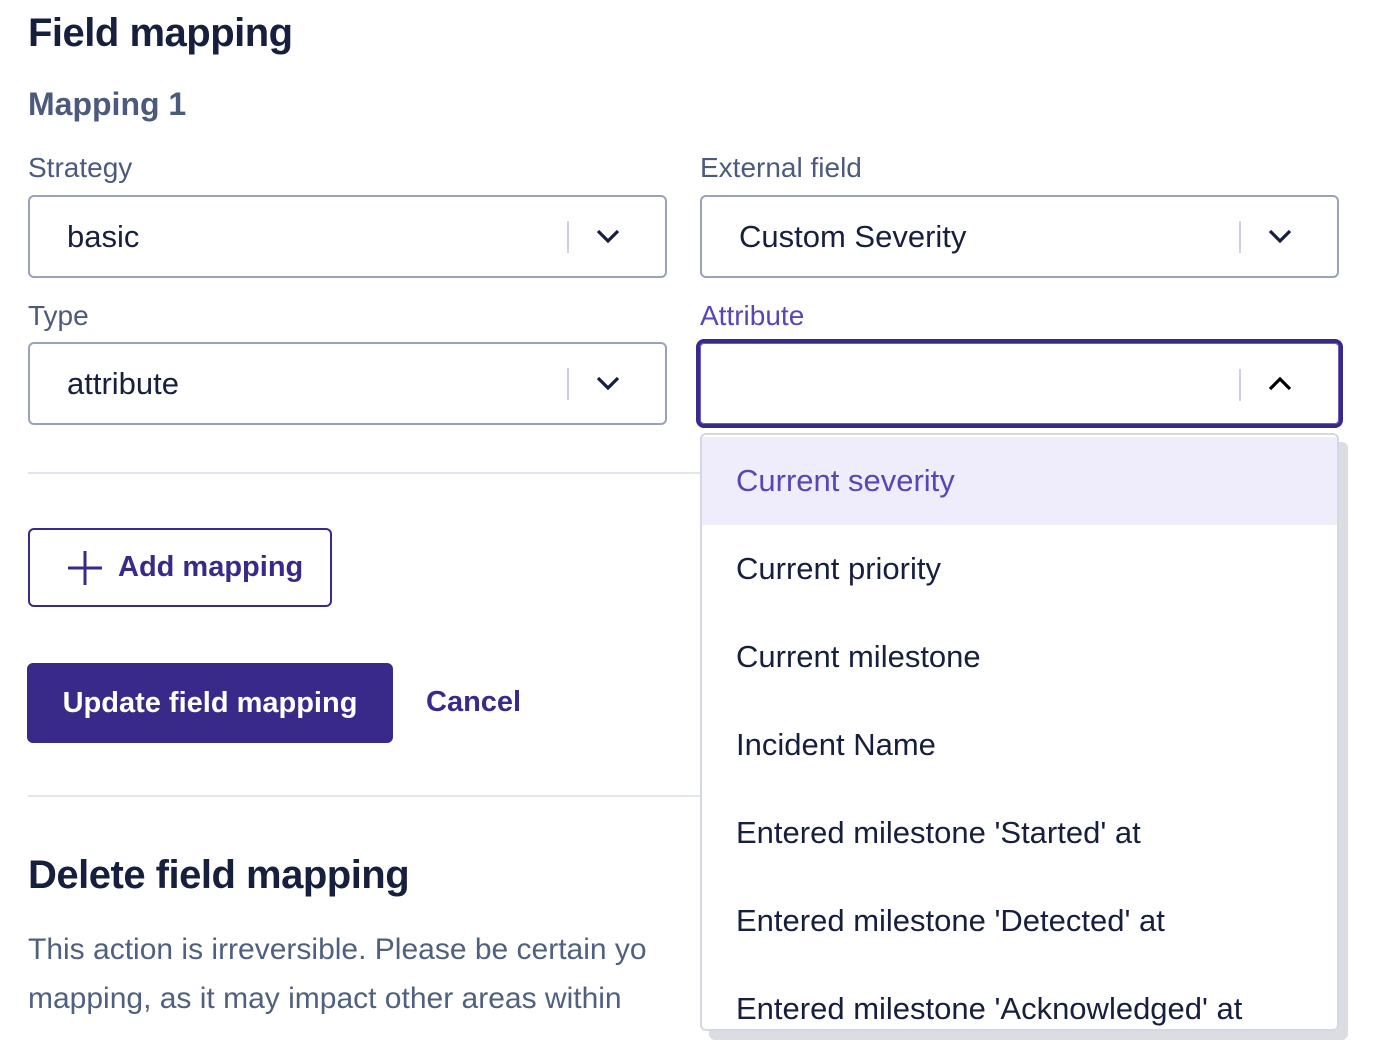 Image resolution: width=1379 pixels, height=1047 pixels. What do you see at coordinates (858, 656) in the screenshot?
I see `dropdown-option: Current milestone` at bounding box center [858, 656].